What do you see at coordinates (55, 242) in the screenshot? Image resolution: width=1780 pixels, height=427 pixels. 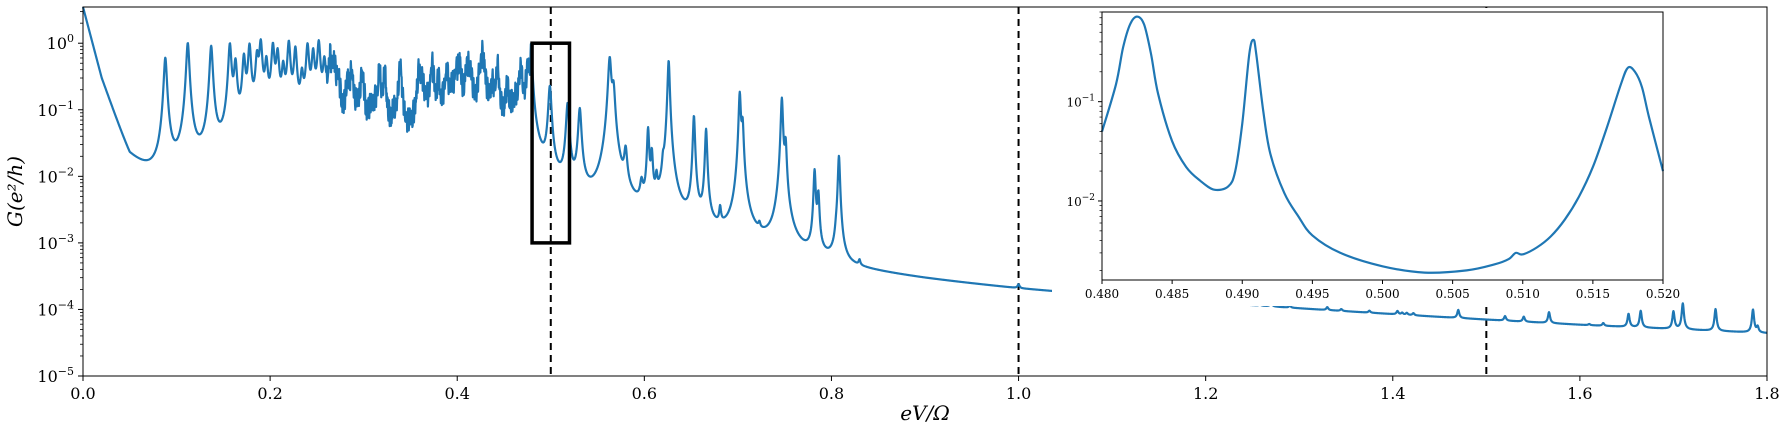 I see `y-tick-label: 10⁻³` at bounding box center [55, 242].